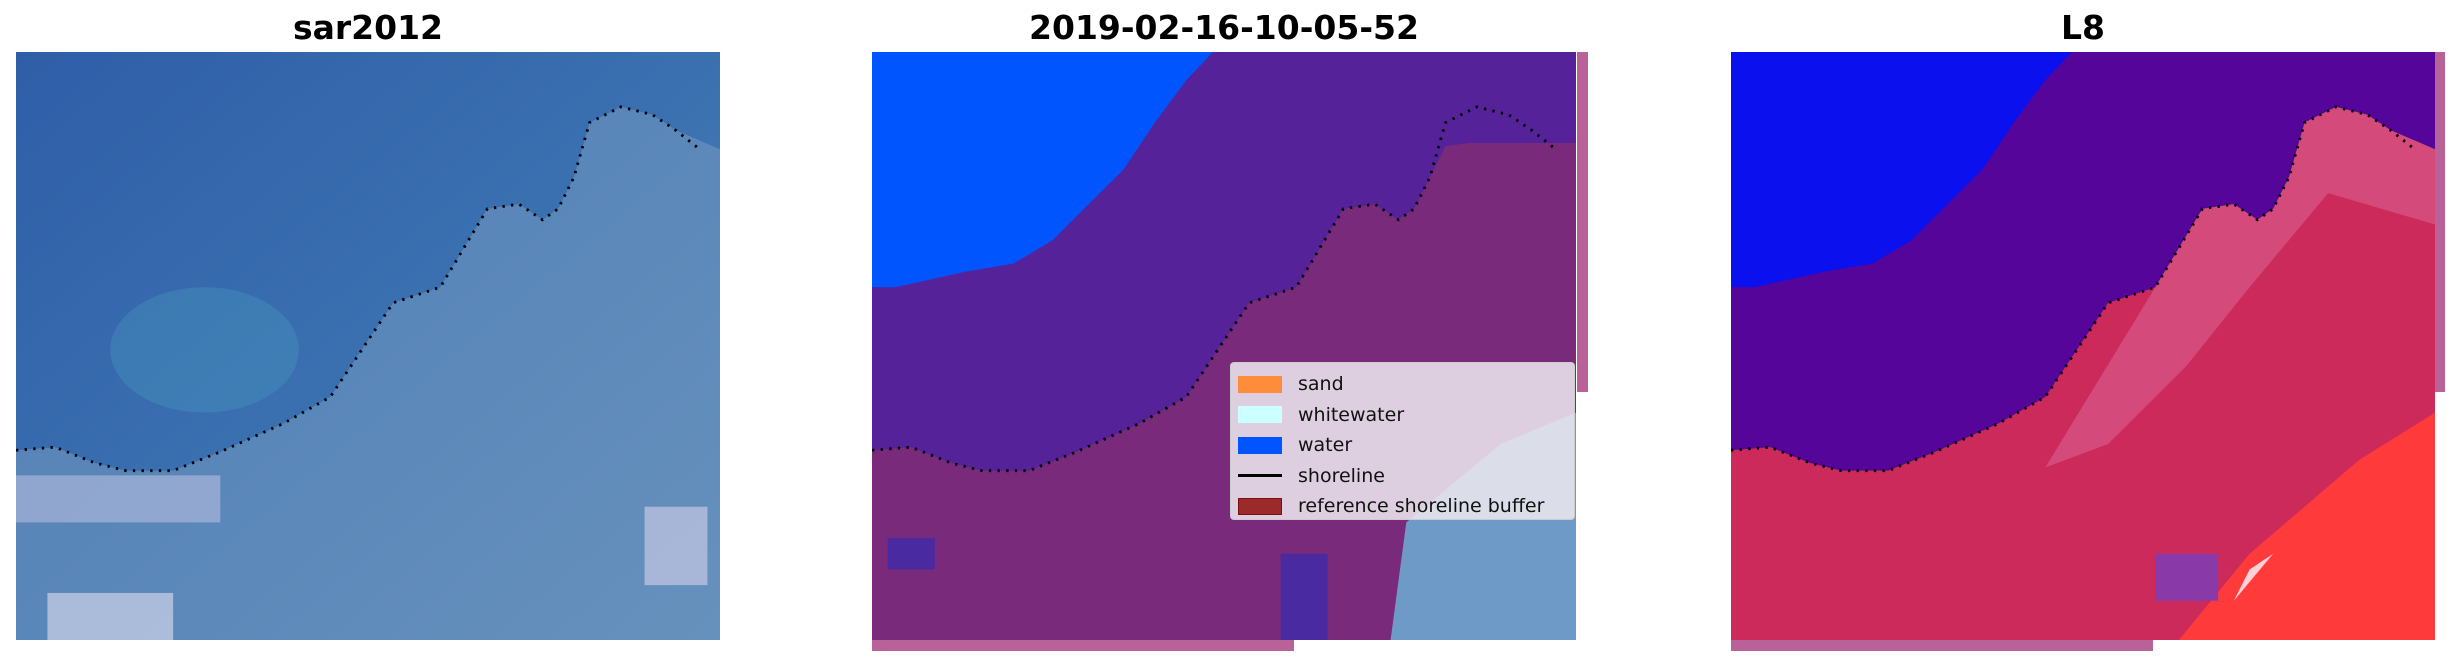  I want to click on buffer-strip-right-l8, so click(2440, 222).